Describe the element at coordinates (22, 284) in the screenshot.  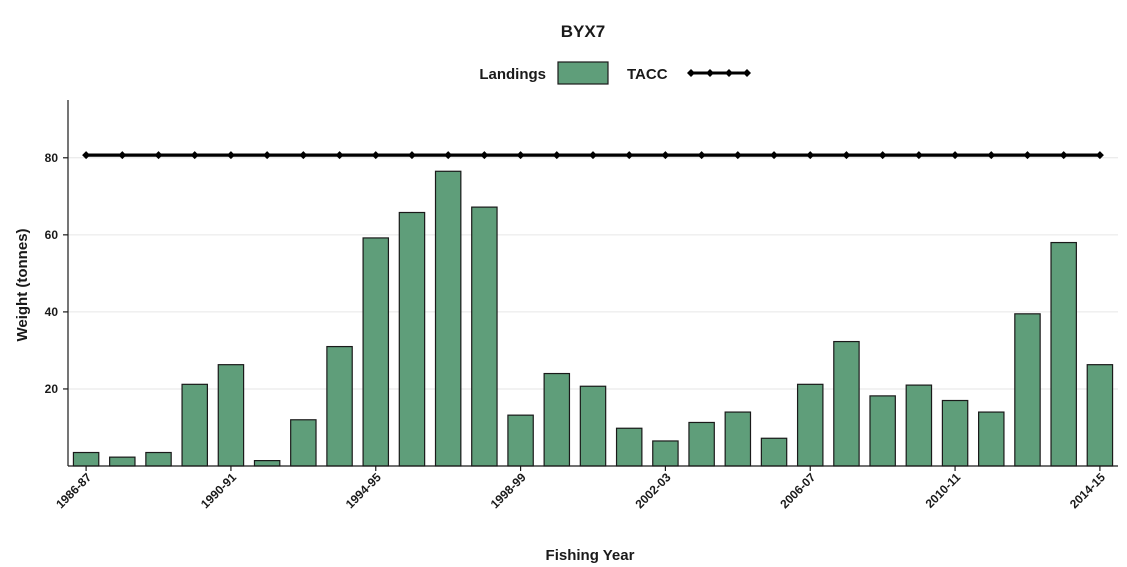
I see `y-axis-title: Weight (tonnes)` at that location.